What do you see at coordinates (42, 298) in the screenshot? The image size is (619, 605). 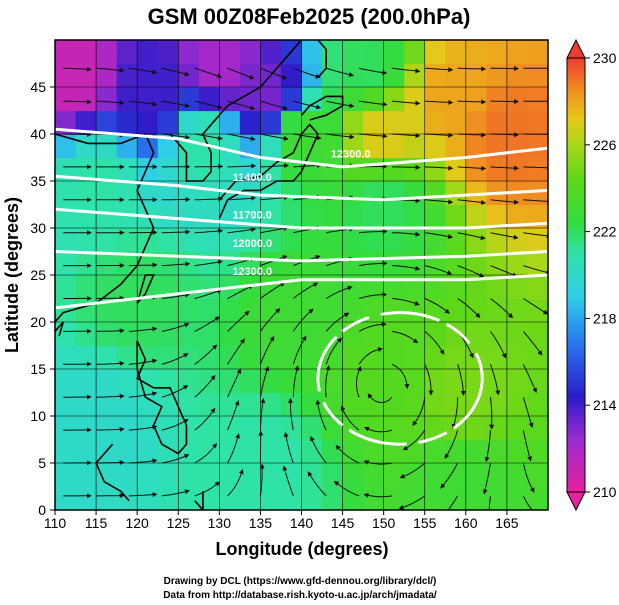 I see `y-axis-ticks: 0 5 10 15 20 25 30 35 40 45` at bounding box center [42, 298].